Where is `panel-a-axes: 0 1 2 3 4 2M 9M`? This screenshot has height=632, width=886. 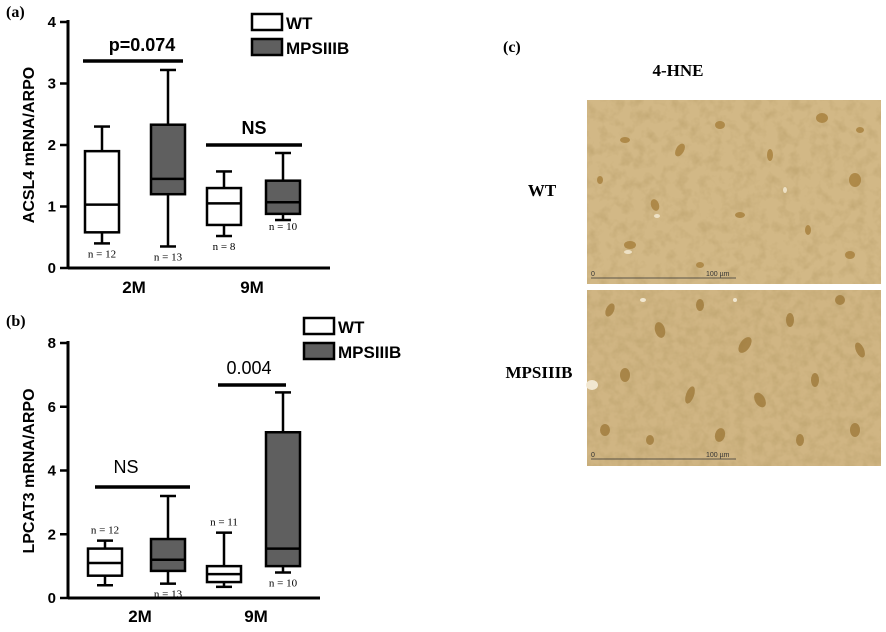
panel-a-axes: 0 1 2 3 4 2M 9M is located at coordinates (189, 155).